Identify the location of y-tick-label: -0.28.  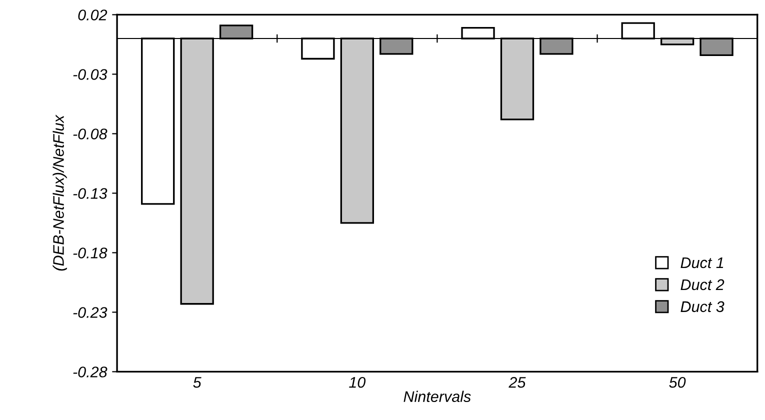
(90, 372).